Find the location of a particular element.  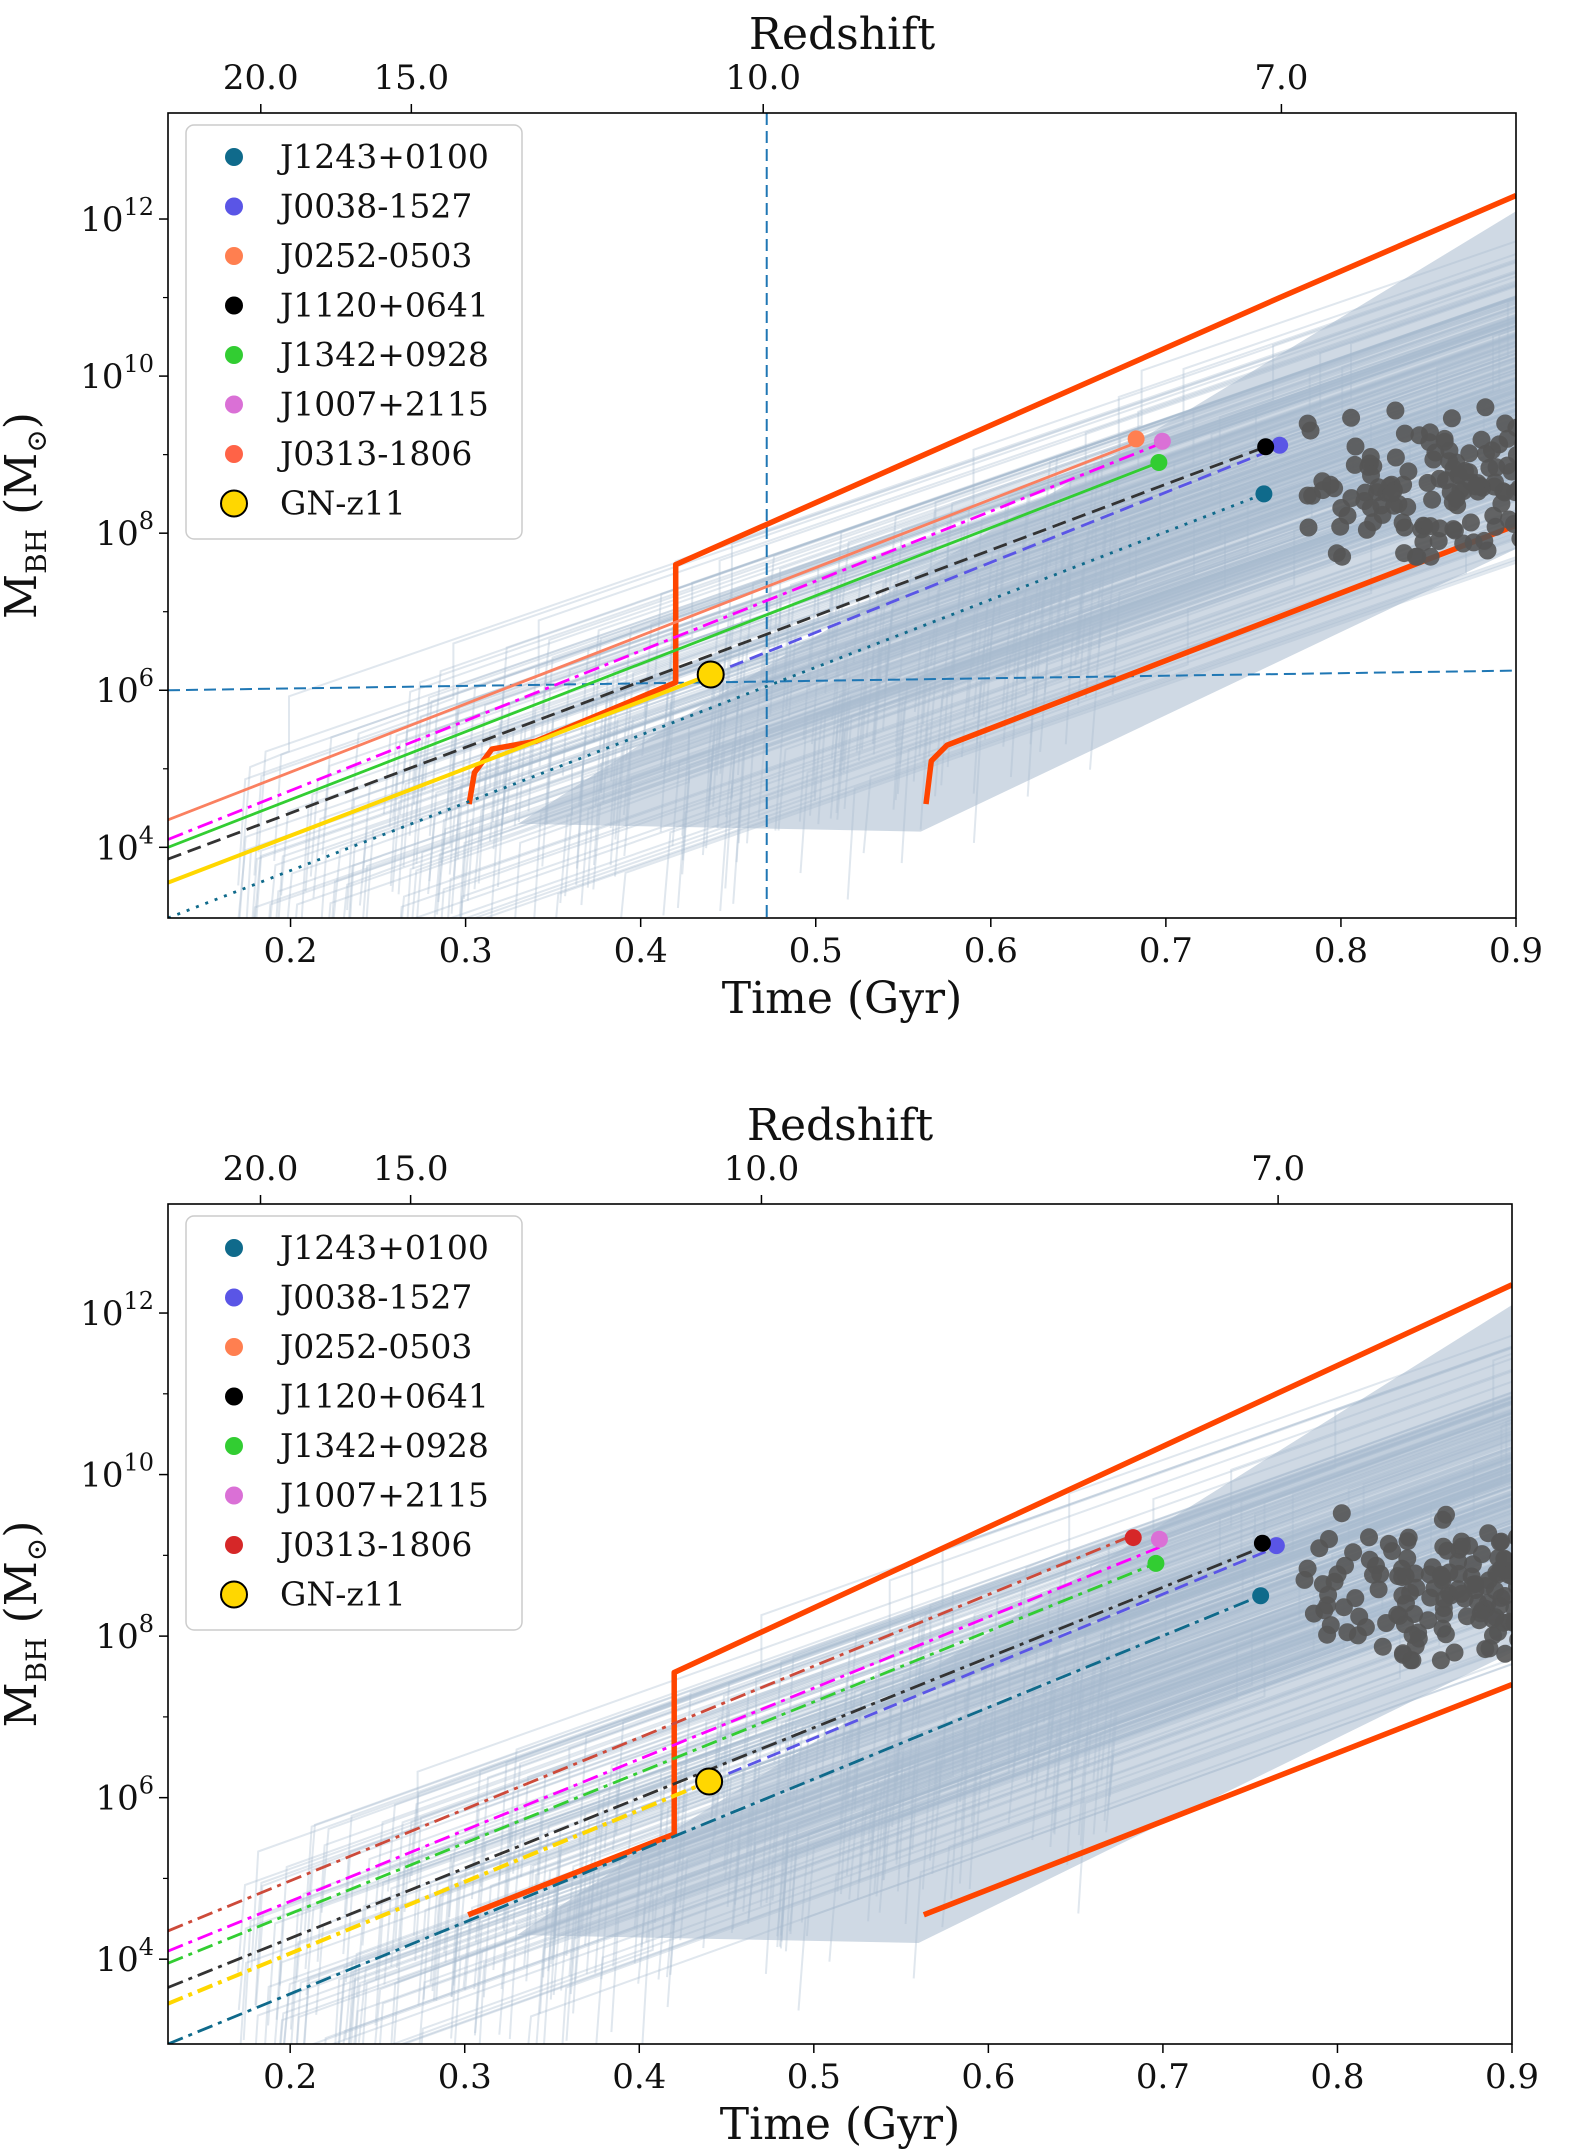

redshift-tick-label: 10.0 is located at coordinates (763, 78).